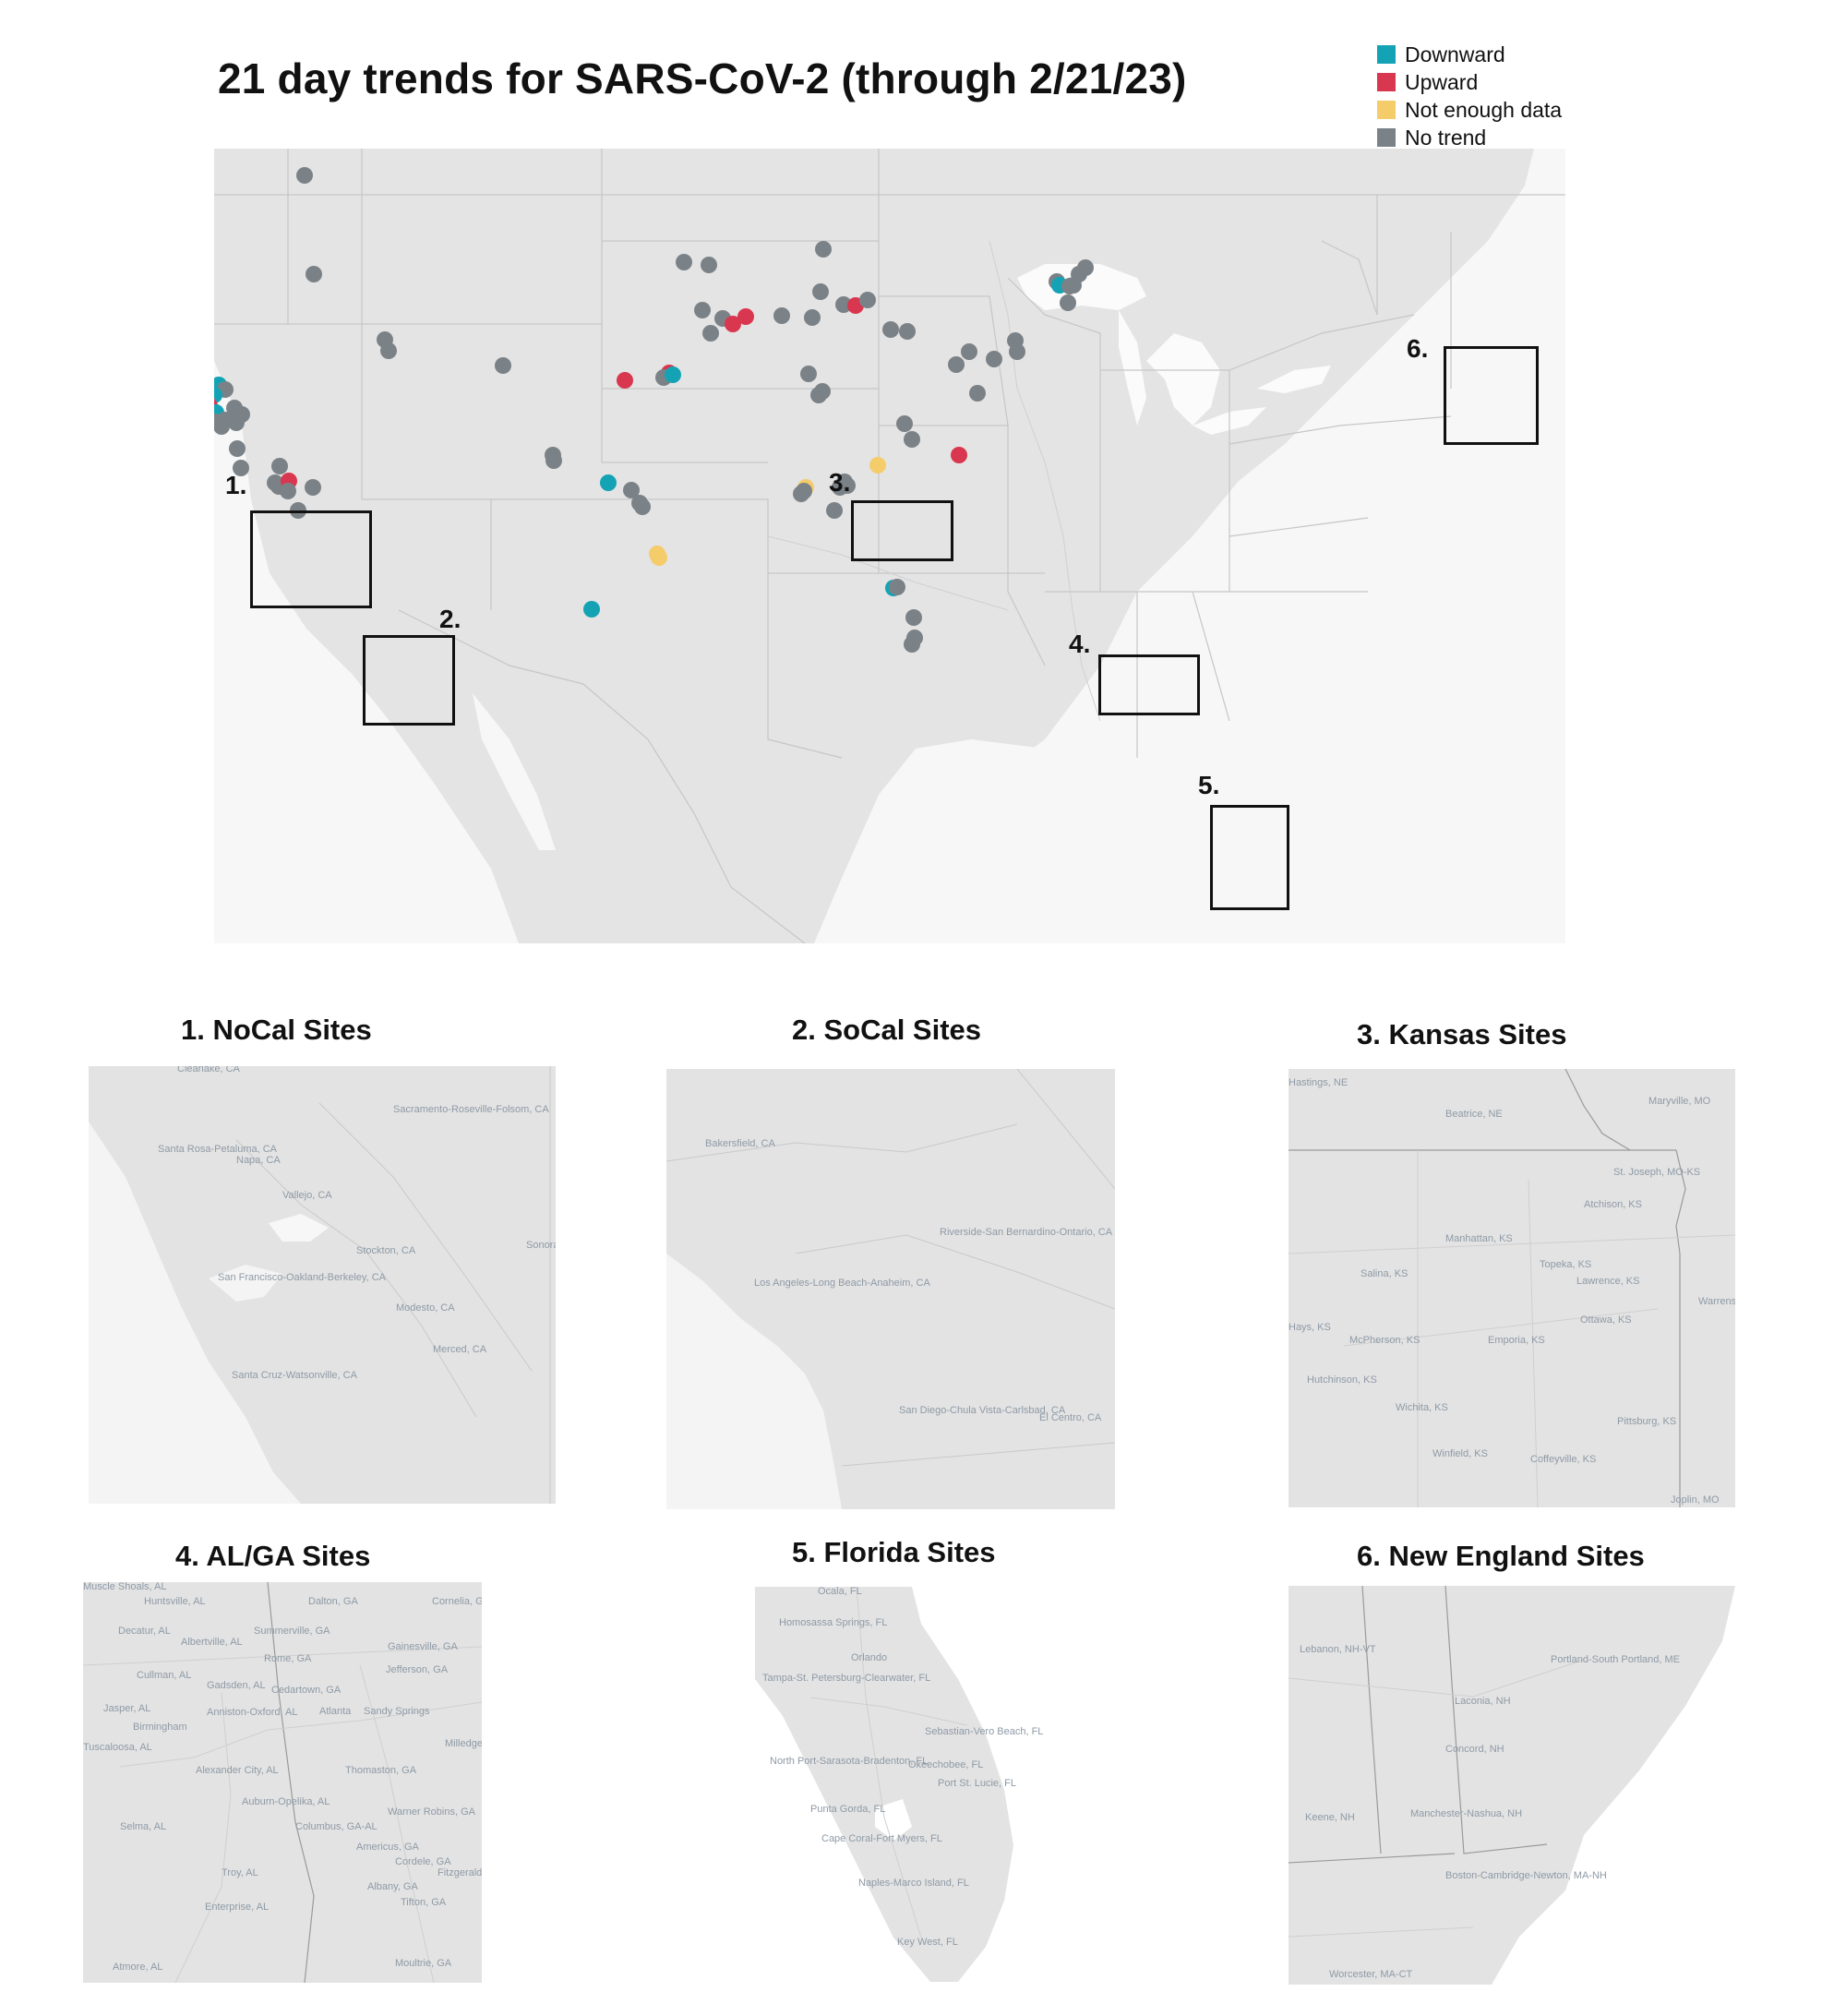 The height and width of the screenshot is (2016, 1846). I want to click on place-label: Merced, CA, so click(460, 1349).